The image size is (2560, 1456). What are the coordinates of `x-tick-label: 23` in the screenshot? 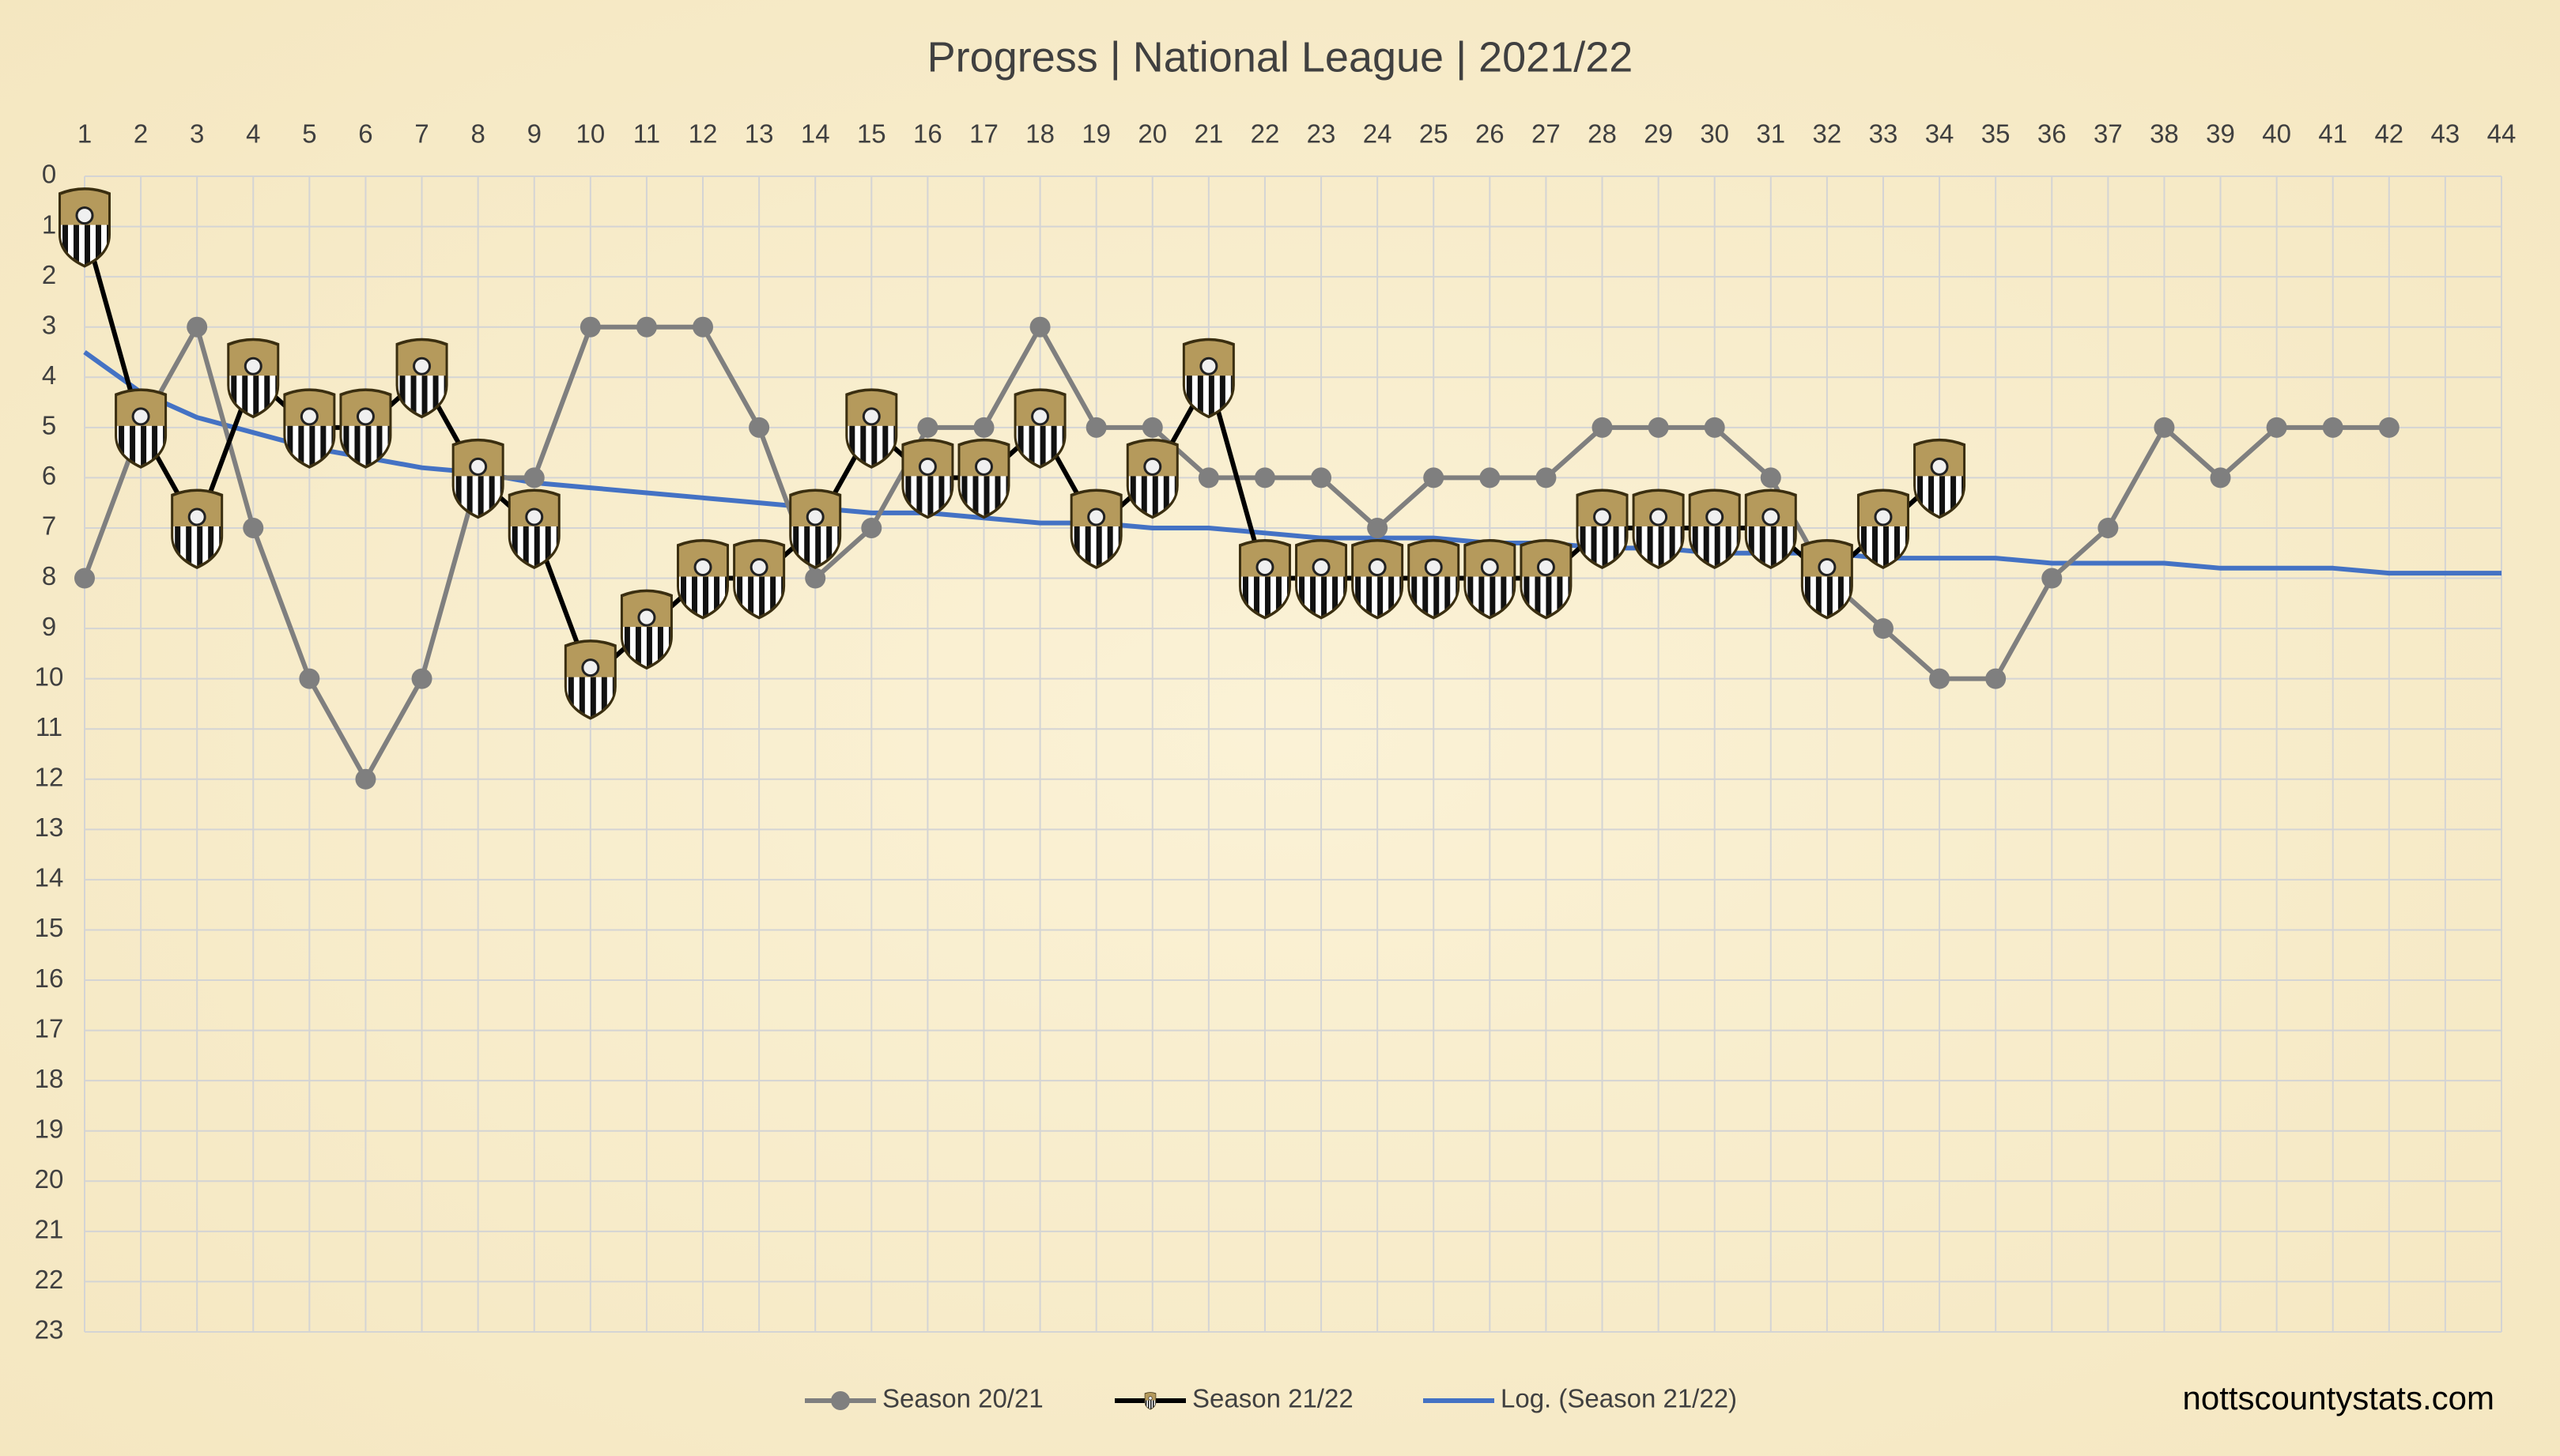 It's located at (1321, 134).